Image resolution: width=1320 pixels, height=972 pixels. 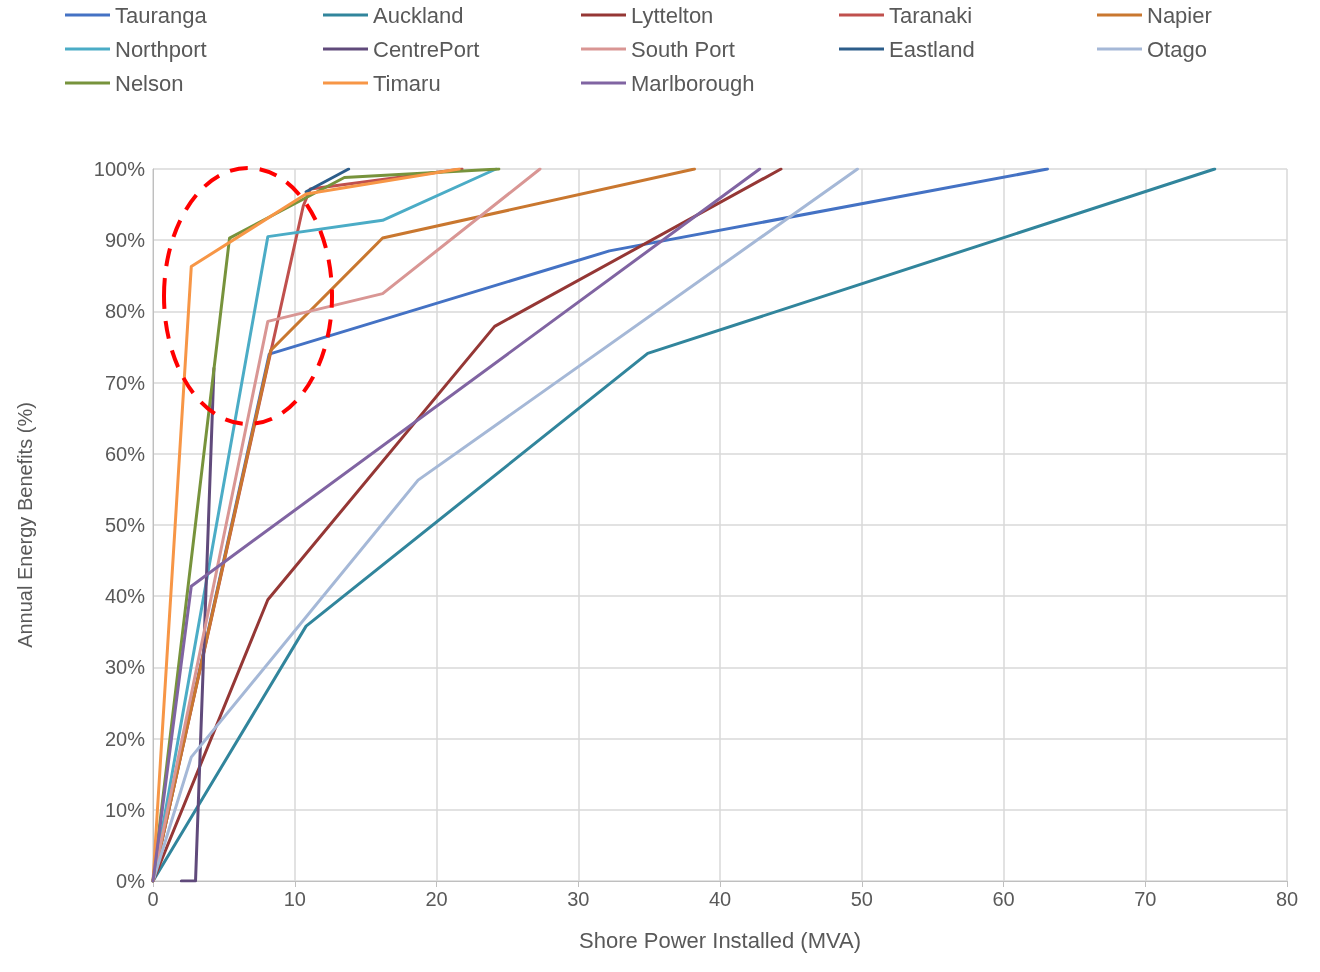 I want to click on legend-label: Taranaki, so click(x=931, y=15).